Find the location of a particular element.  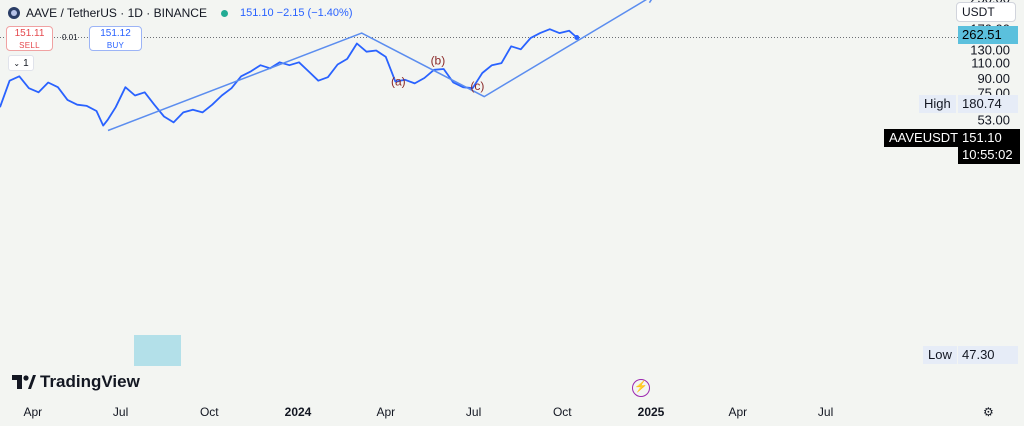

symbol-title: AAVE / TetherUS · 1D · BINANCE is located at coordinates (116, 13).